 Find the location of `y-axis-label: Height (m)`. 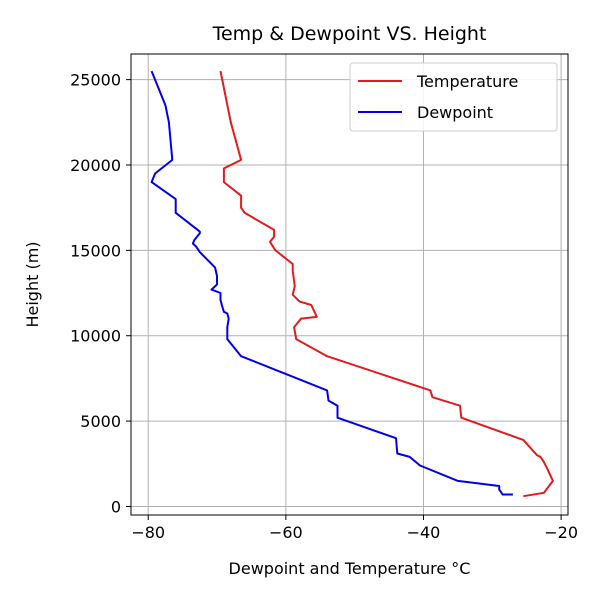

y-axis-label: Height (m) is located at coordinates (32, 284).